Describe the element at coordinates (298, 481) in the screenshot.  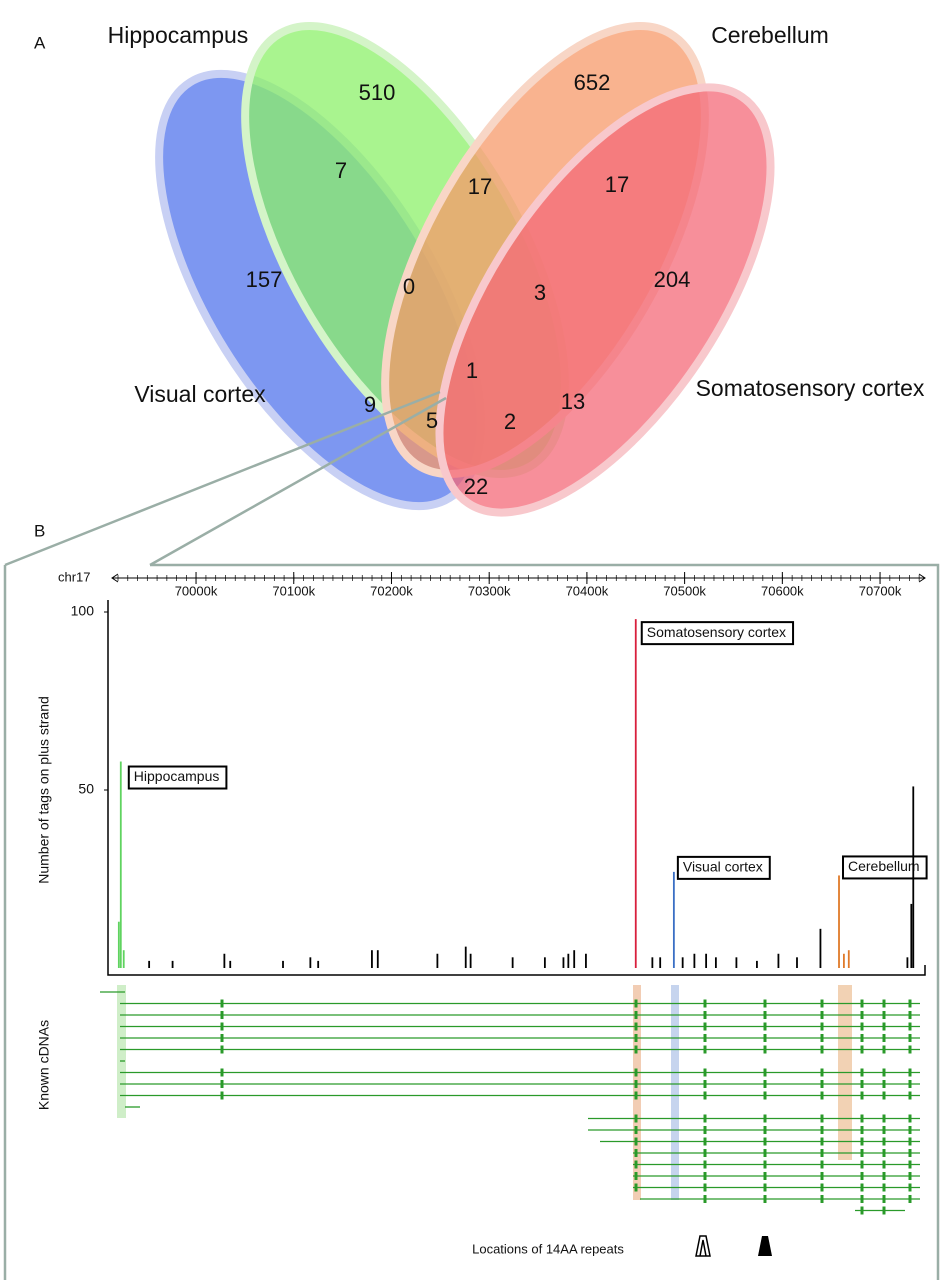
I see `connector` at that location.